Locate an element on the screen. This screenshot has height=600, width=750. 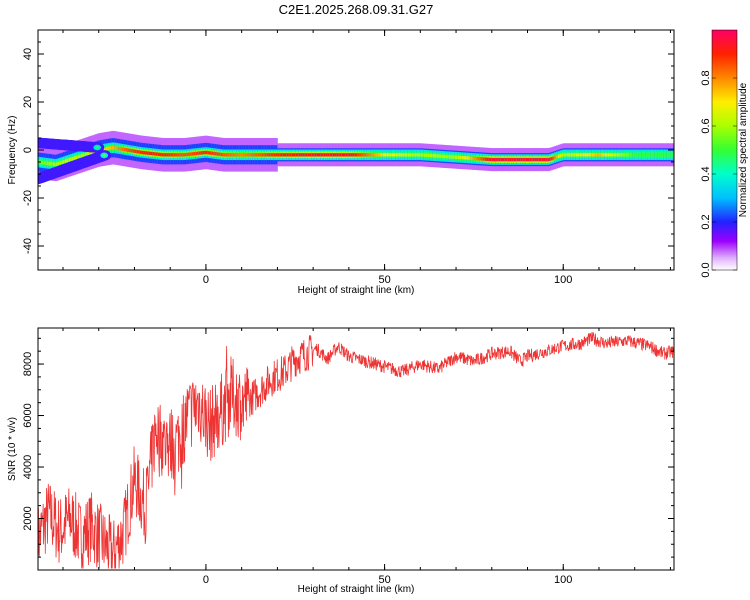
snr-ytick-label: 2000 is located at coordinates (28, 518).